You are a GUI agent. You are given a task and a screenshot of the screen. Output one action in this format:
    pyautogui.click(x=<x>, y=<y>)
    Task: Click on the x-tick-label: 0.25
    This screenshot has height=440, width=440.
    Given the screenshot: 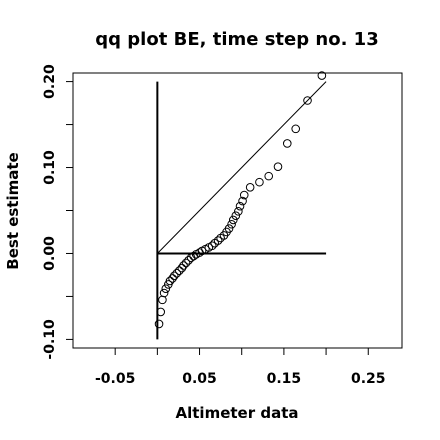 What is the action you would take?
    pyautogui.click(x=368, y=379)
    